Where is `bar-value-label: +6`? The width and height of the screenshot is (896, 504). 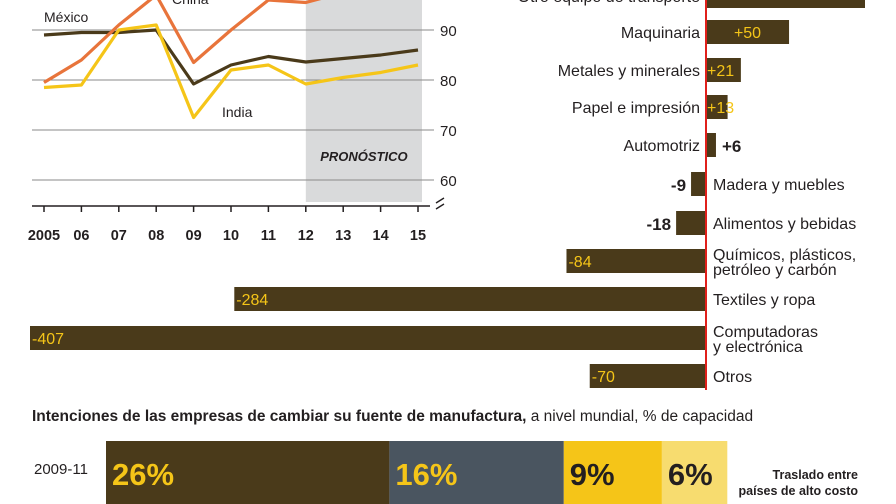
bar-value-label: +6 is located at coordinates (731, 146).